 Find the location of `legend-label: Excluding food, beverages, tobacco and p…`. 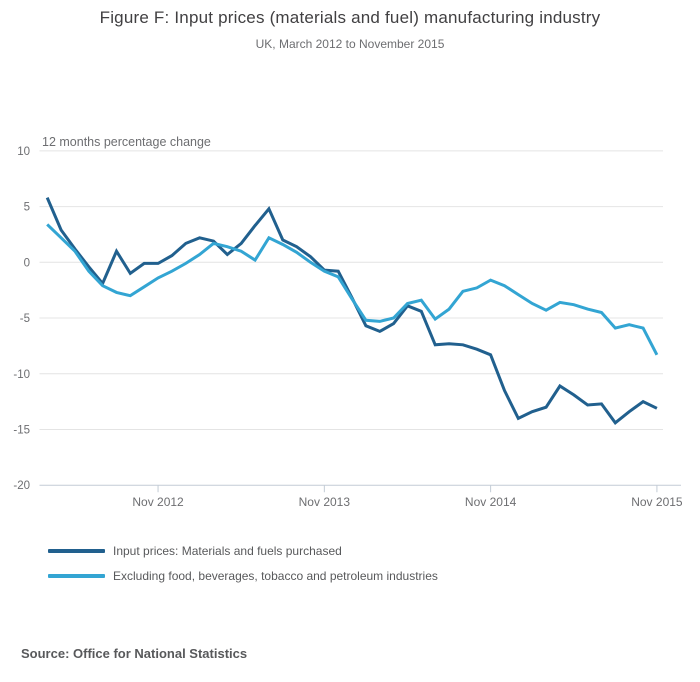

legend-label: Excluding food, beverages, tobacco and p… is located at coordinates (275, 575).